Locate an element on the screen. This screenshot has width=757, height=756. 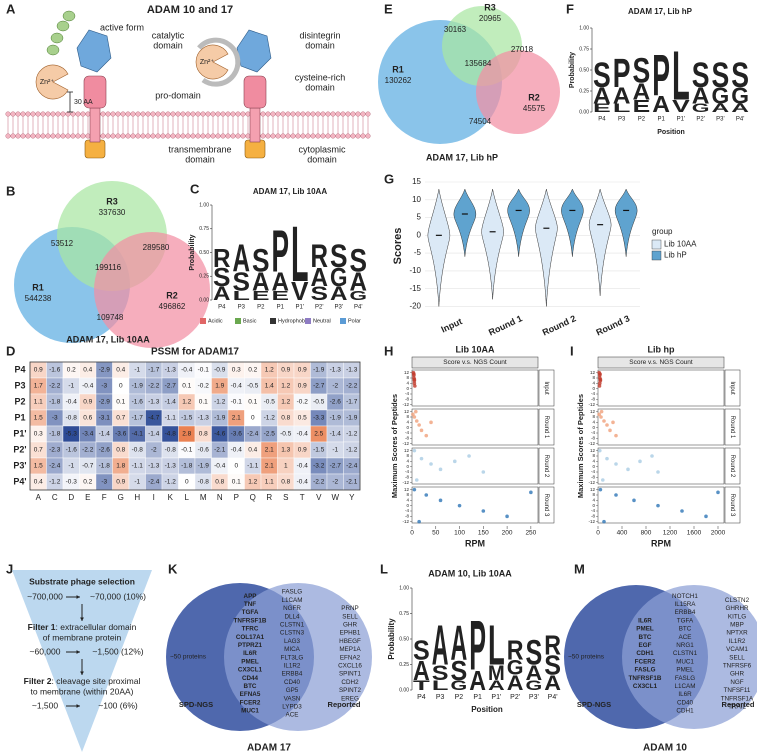
cell-value: -1.3 is located at coordinates (352, 370).